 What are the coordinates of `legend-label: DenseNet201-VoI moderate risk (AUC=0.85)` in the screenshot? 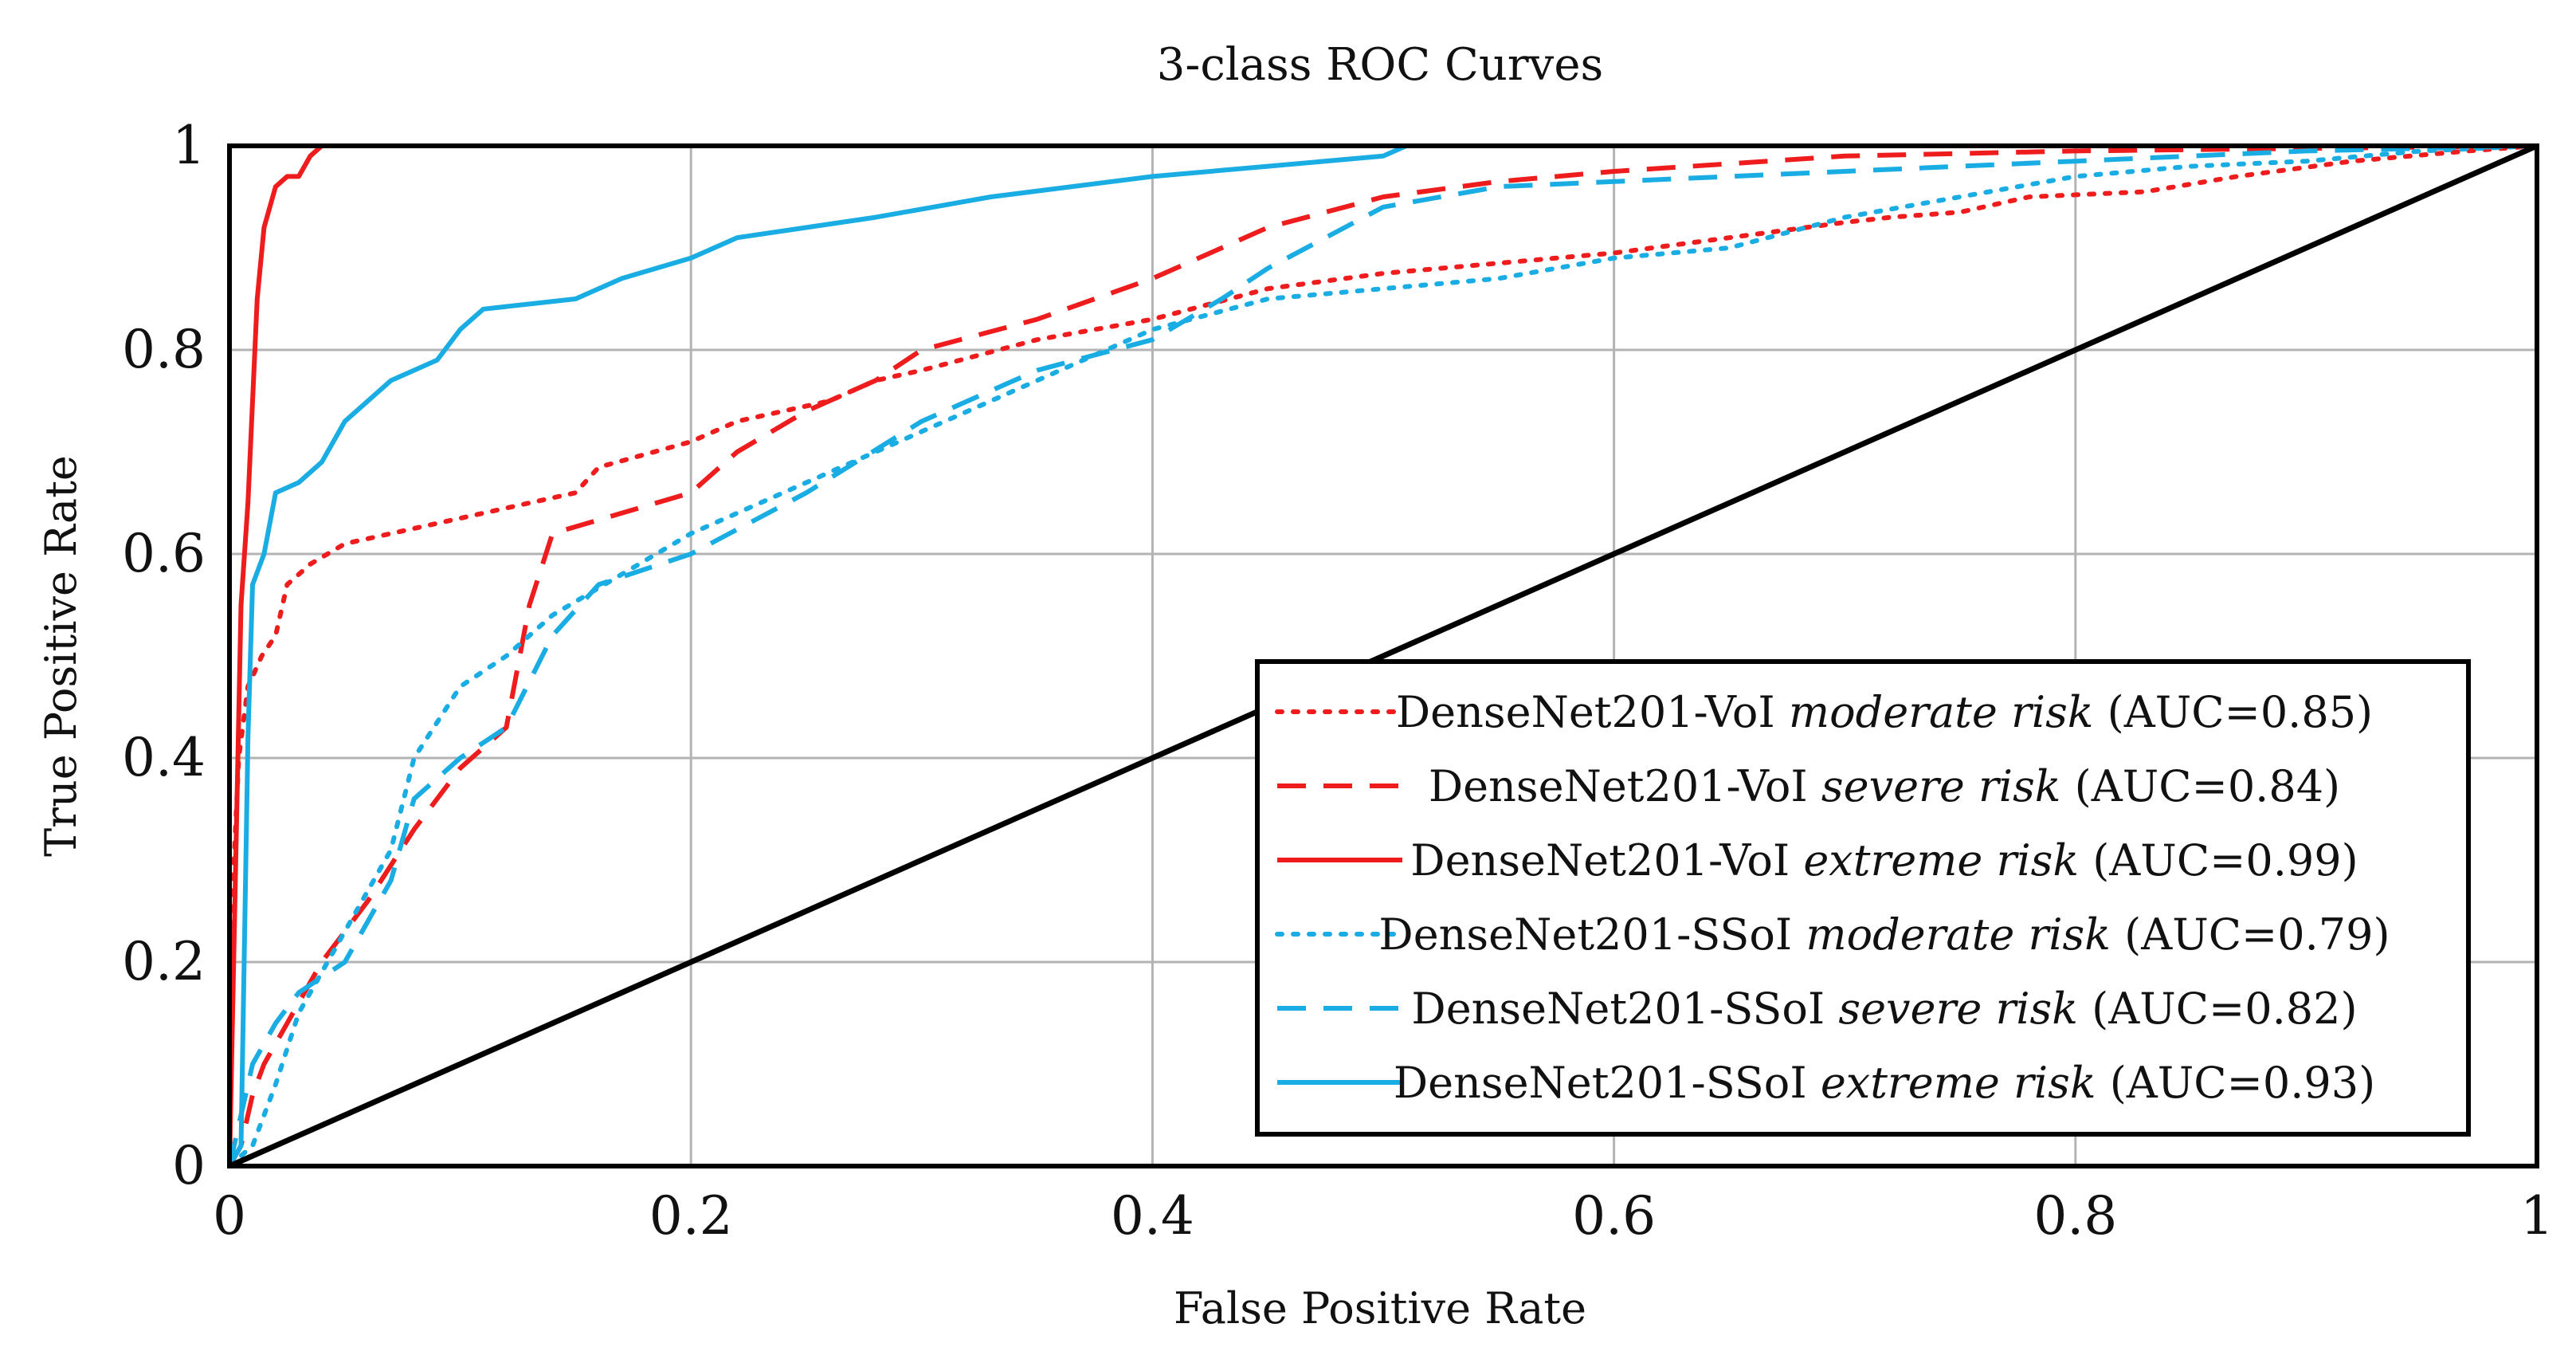 It's located at (1885, 712).